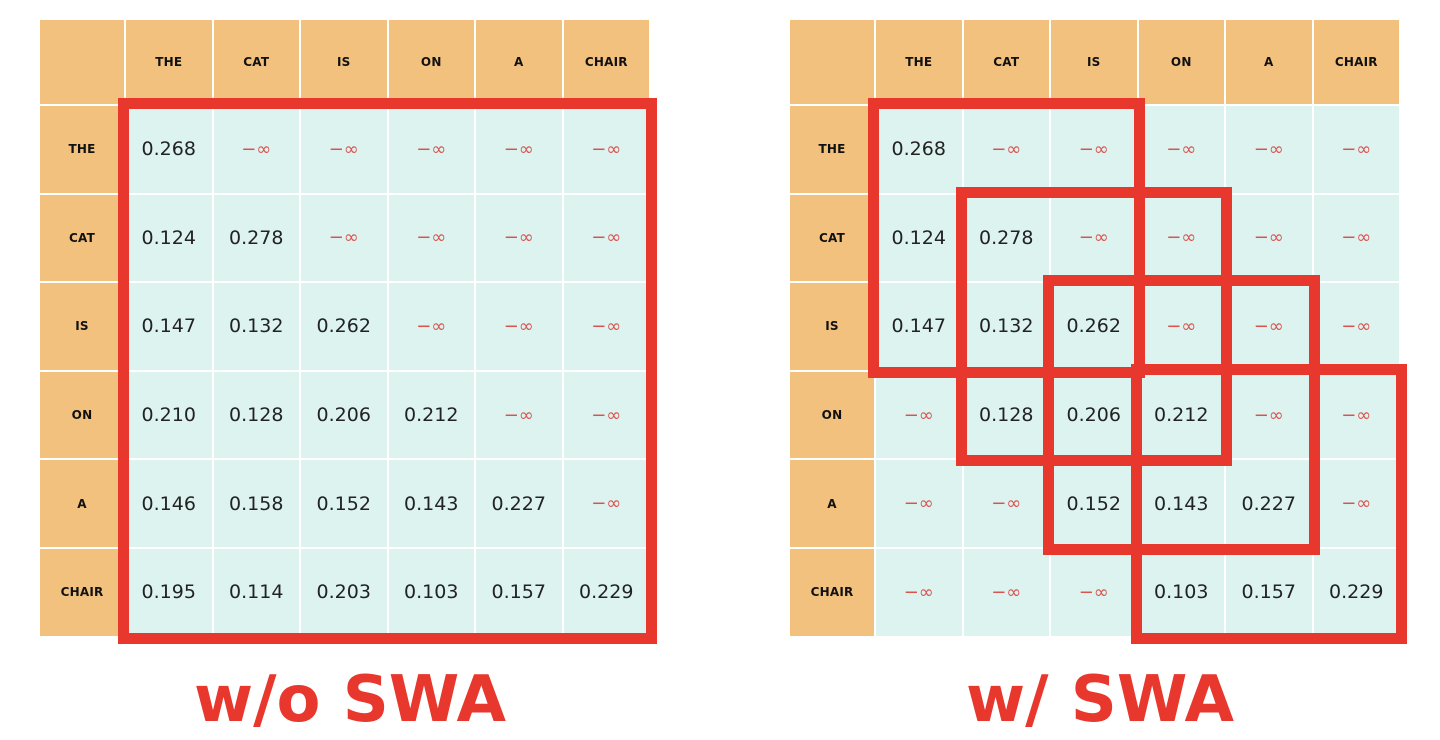 Image resolution: width=1440 pixels, height=740 pixels. I want to click on attention-score-cell-text: 0.268, so click(918, 149).